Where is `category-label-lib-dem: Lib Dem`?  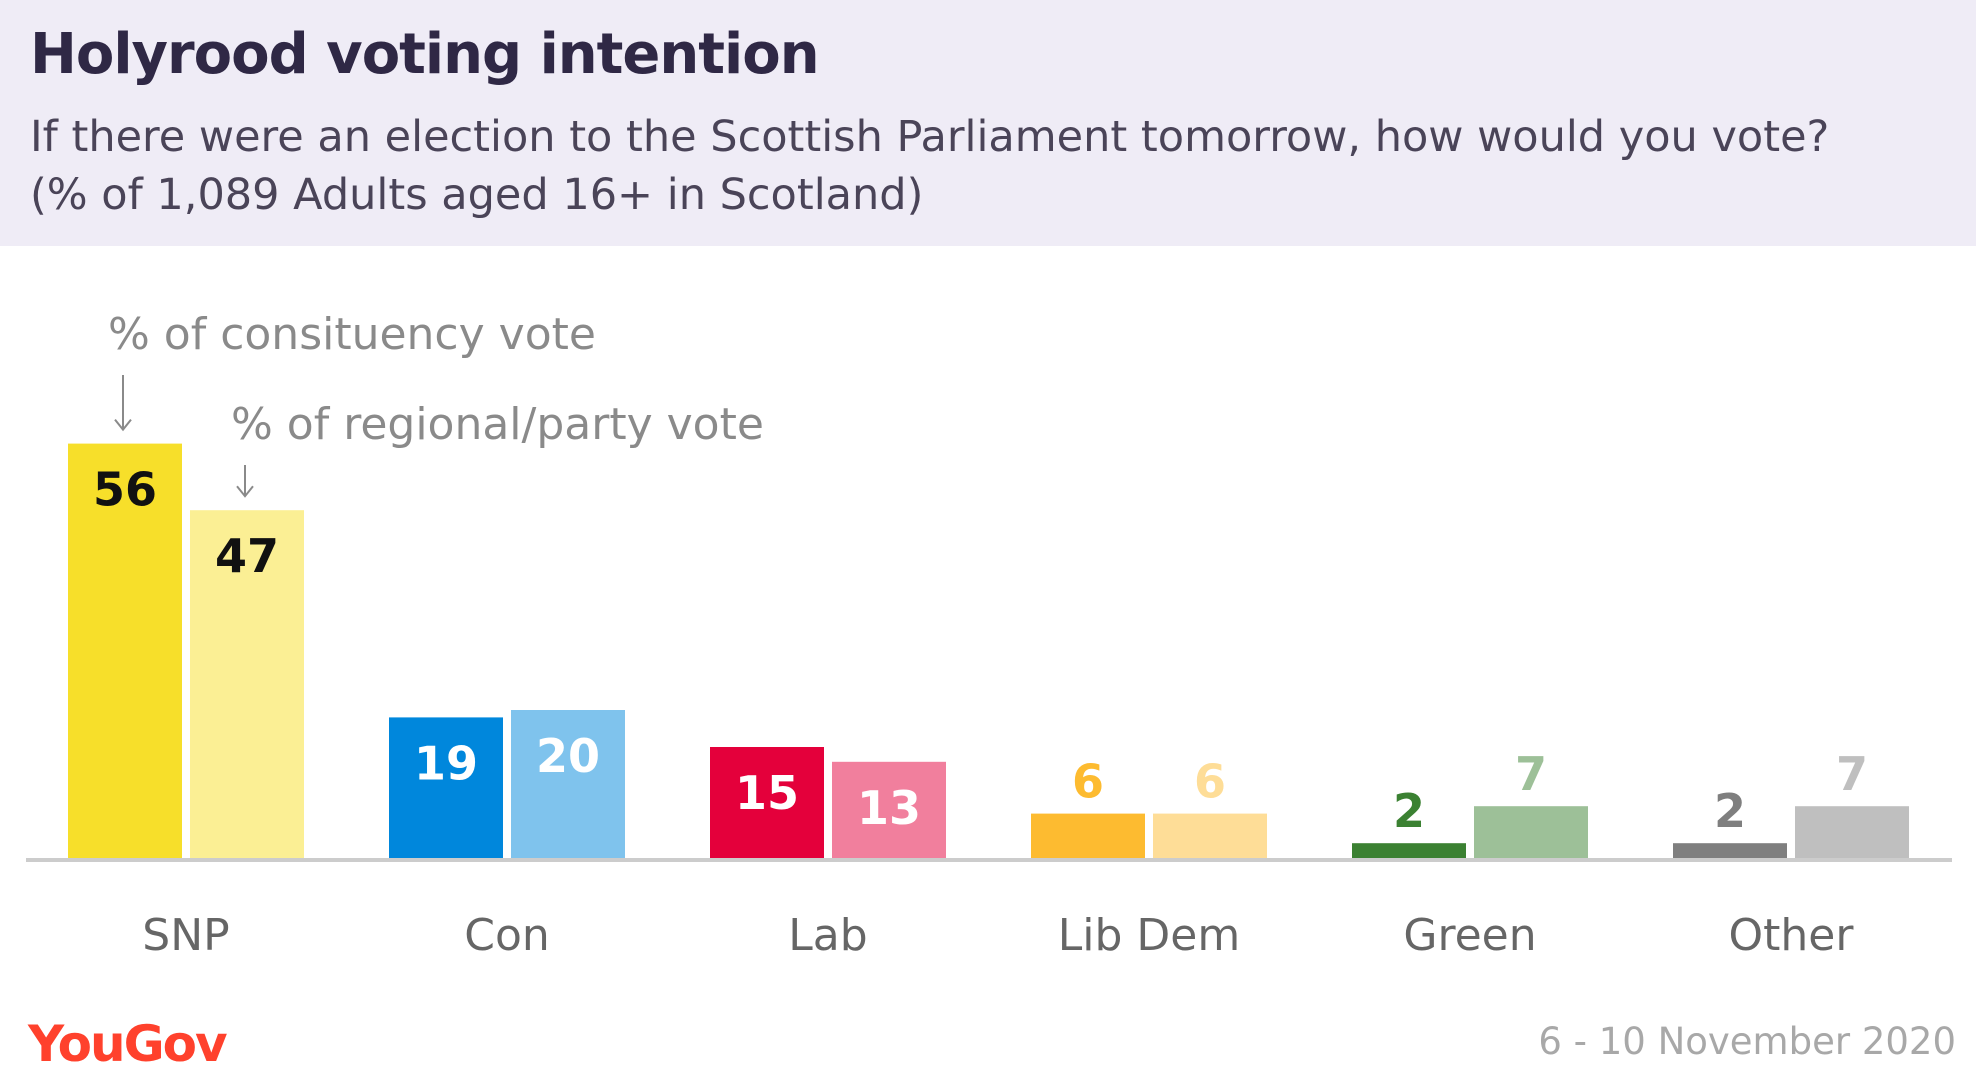
category-label-lib-dem: Lib Dem is located at coordinates (1149, 935).